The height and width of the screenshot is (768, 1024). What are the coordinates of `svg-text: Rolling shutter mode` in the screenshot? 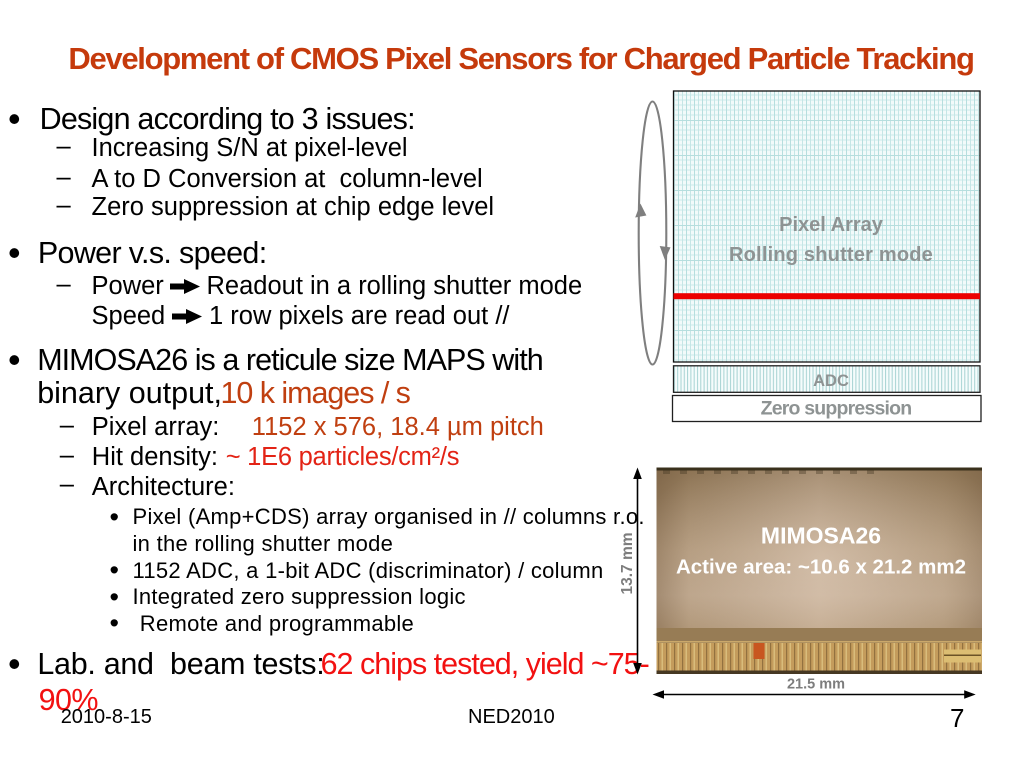 It's located at (831, 255).